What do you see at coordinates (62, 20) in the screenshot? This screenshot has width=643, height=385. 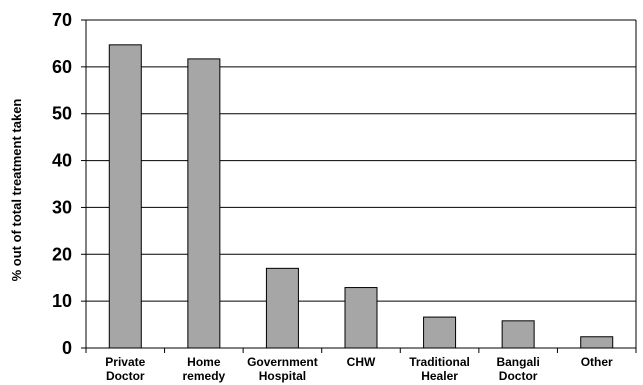 I see `y-tick-label: 70` at bounding box center [62, 20].